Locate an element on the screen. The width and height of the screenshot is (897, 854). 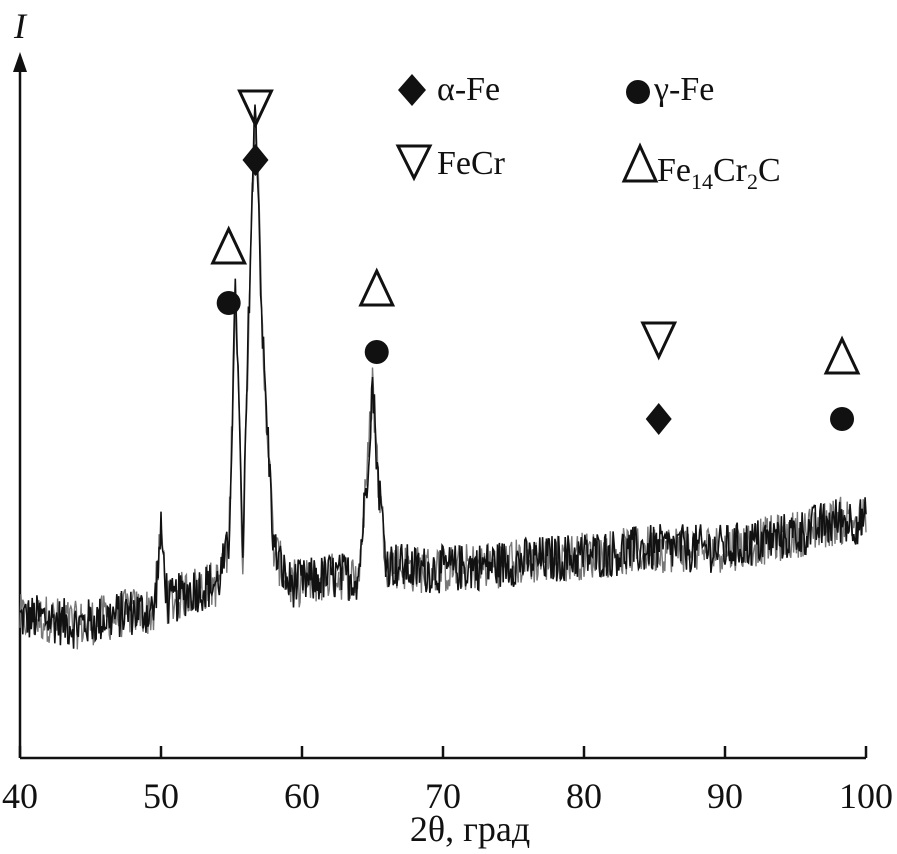
x-tick-label-60: 60 is located at coordinates (302, 796).